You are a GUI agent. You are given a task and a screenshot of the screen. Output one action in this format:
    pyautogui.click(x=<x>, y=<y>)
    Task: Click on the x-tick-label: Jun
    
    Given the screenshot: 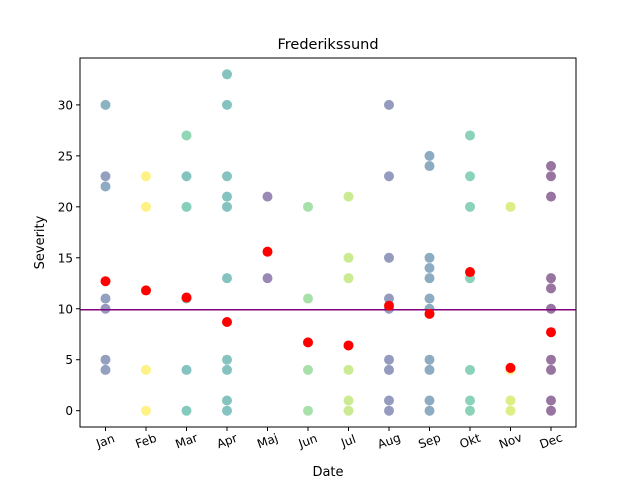 What is the action you would take?
    pyautogui.click(x=307, y=441)
    